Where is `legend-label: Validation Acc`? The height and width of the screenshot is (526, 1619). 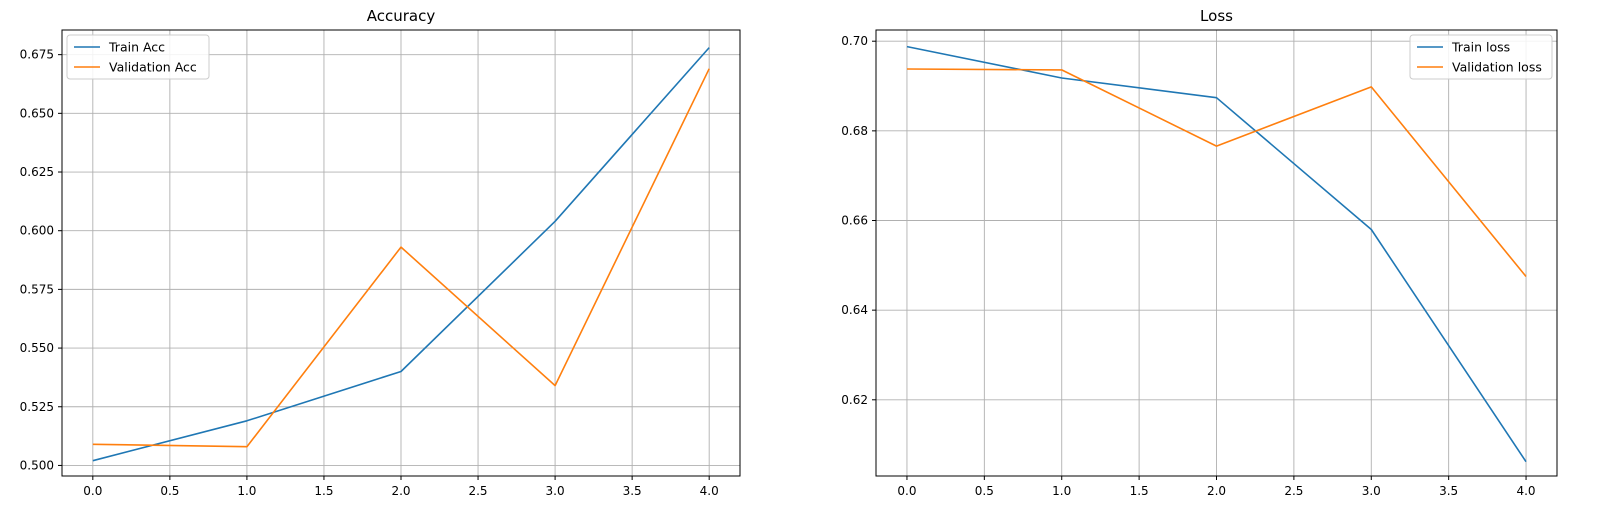
legend-label: Validation Acc is located at coordinates (153, 67).